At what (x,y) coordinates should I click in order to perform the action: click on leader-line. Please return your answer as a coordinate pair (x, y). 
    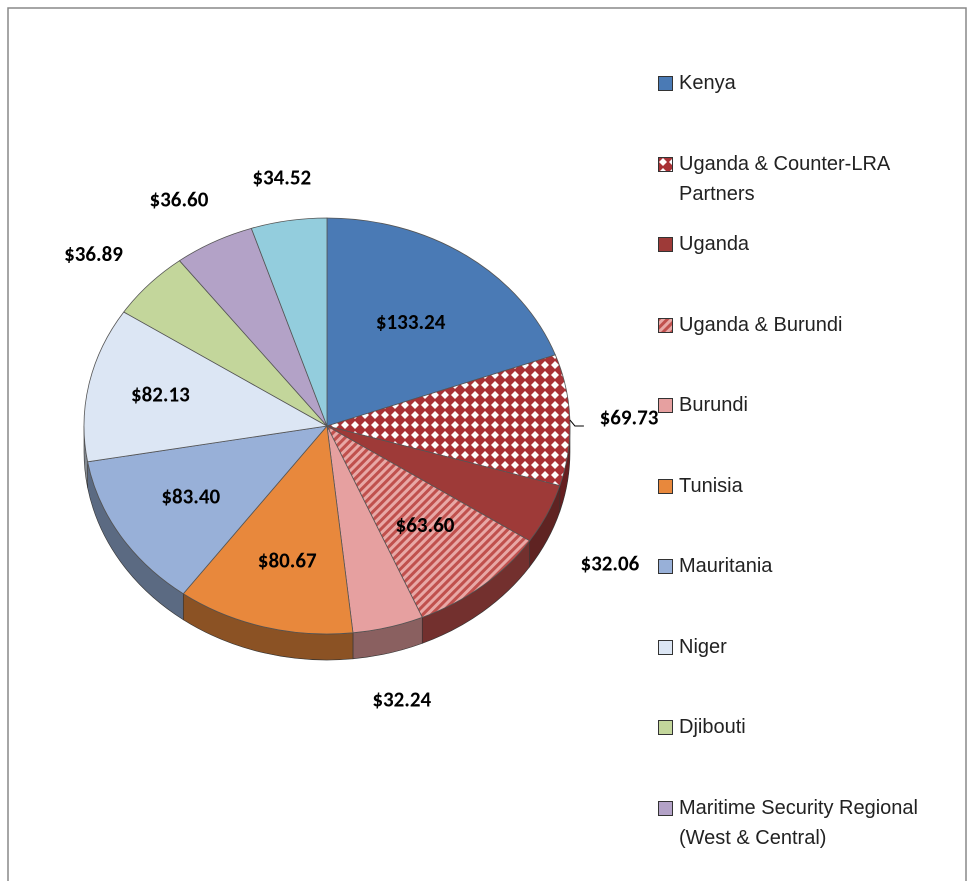
    Looking at the image, I should click on (576, 423).